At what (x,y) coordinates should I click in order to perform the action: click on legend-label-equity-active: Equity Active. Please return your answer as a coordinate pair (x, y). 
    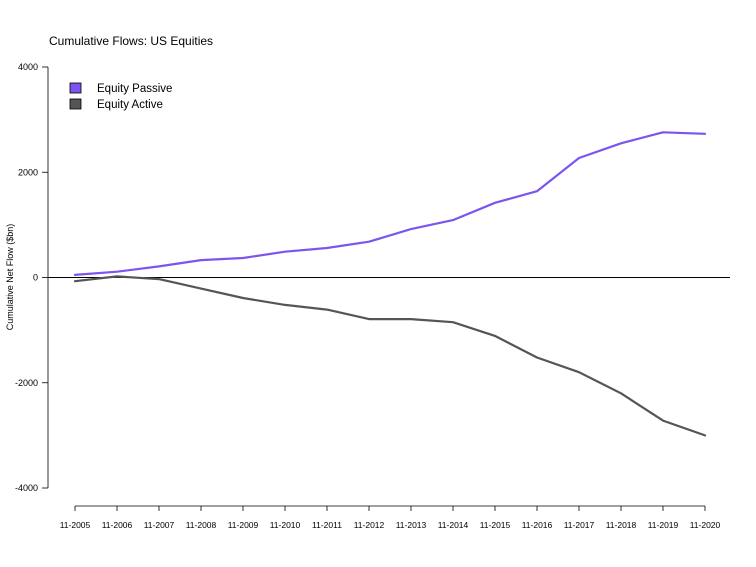
    Looking at the image, I should click on (130, 105).